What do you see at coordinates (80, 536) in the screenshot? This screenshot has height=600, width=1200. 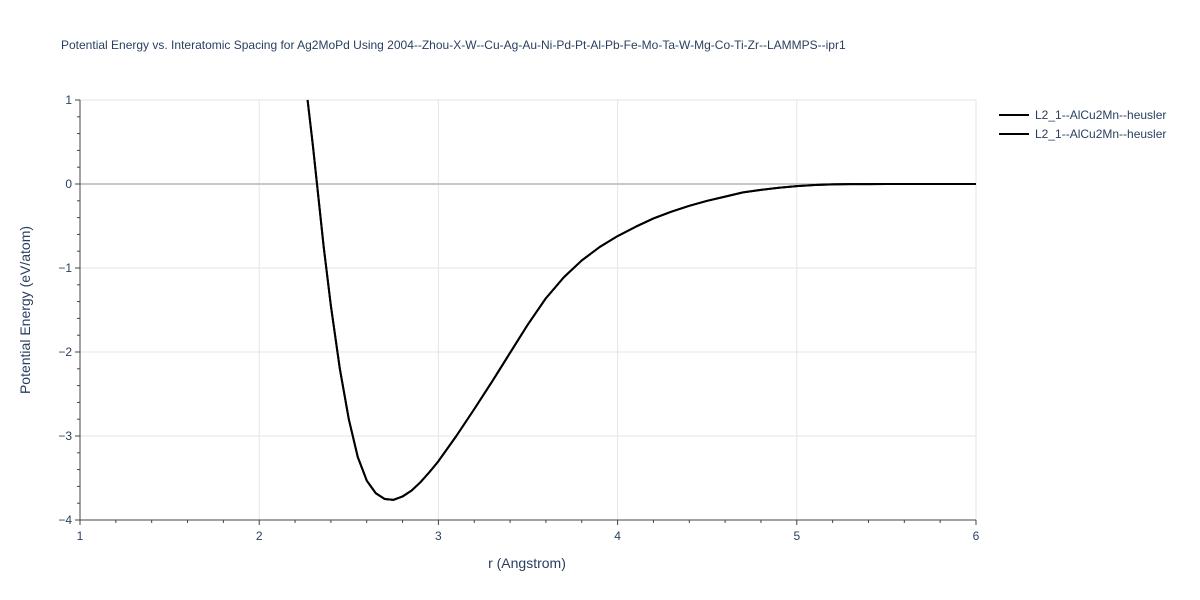 I see `x-tick-label: 1` at bounding box center [80, 536].